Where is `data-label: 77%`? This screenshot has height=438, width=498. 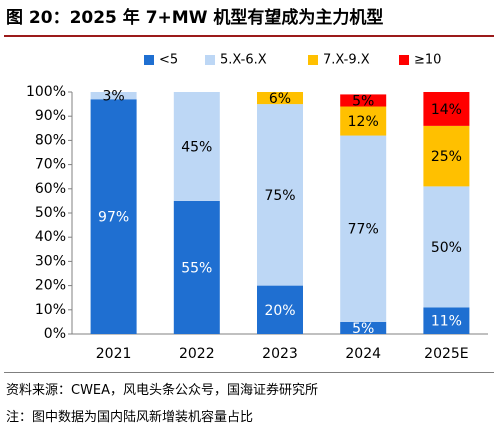 data-label: 77% is located at coordinates (363, 230).